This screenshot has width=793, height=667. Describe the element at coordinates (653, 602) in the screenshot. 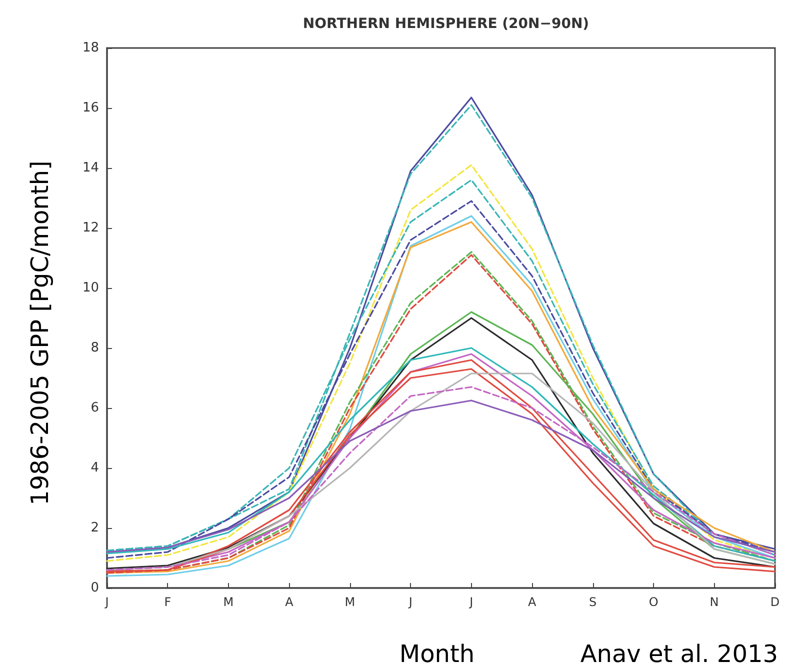

I see `x-tick-label: O` at that location.